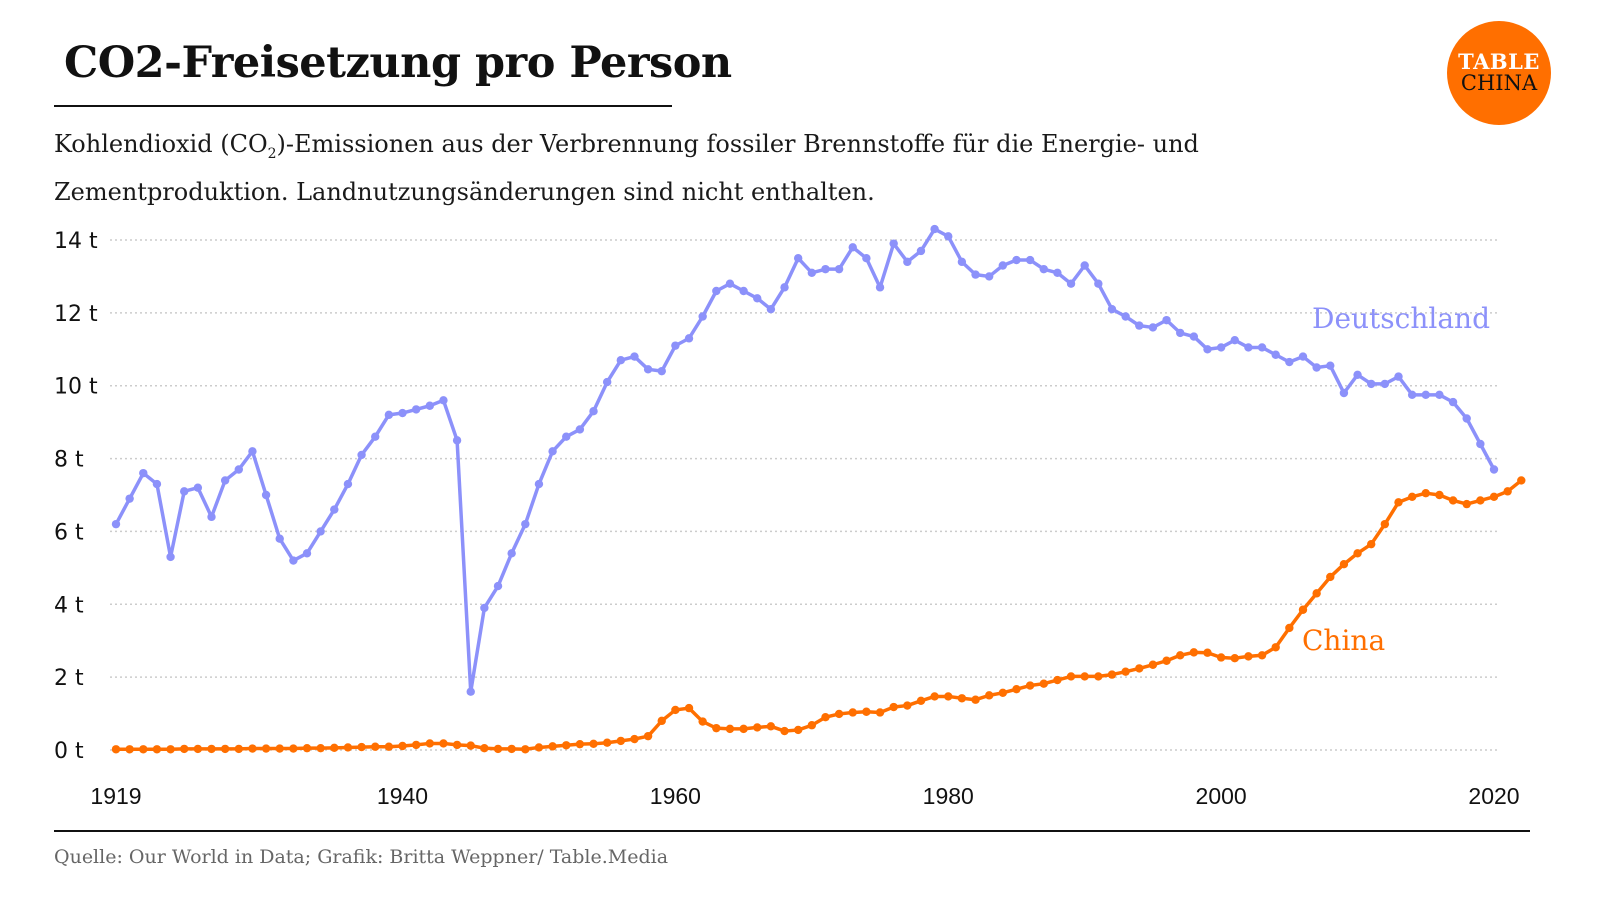 Image resolution: width=1600 pixels, height=900 pixels. I want to click on x-tick-label: 2000, so click(1221, 796).